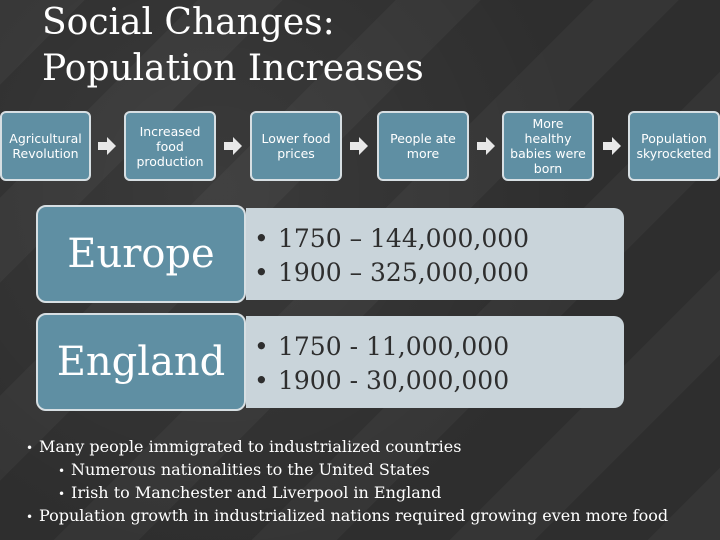  I want to click on europe-label: Europe, so click(141, 254).